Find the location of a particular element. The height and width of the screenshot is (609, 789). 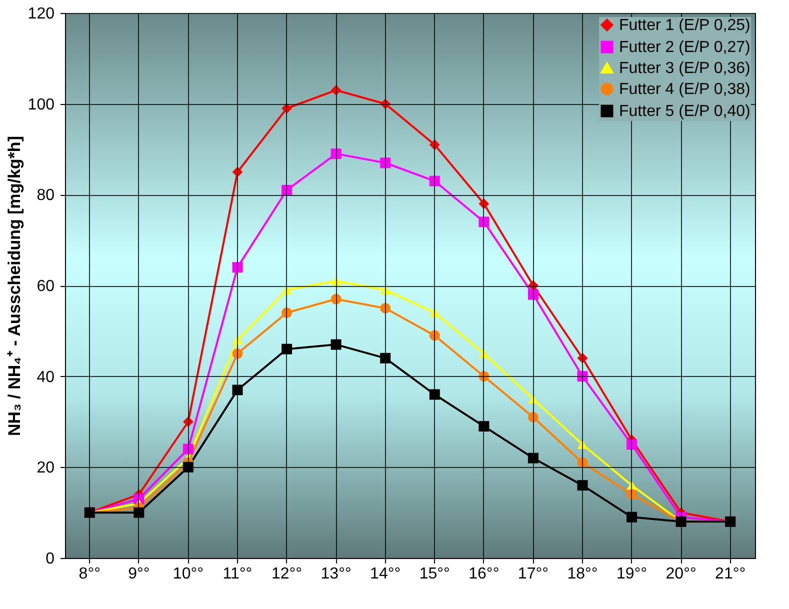

x-tick-label: 14°° is located at coordinates (385, 574).